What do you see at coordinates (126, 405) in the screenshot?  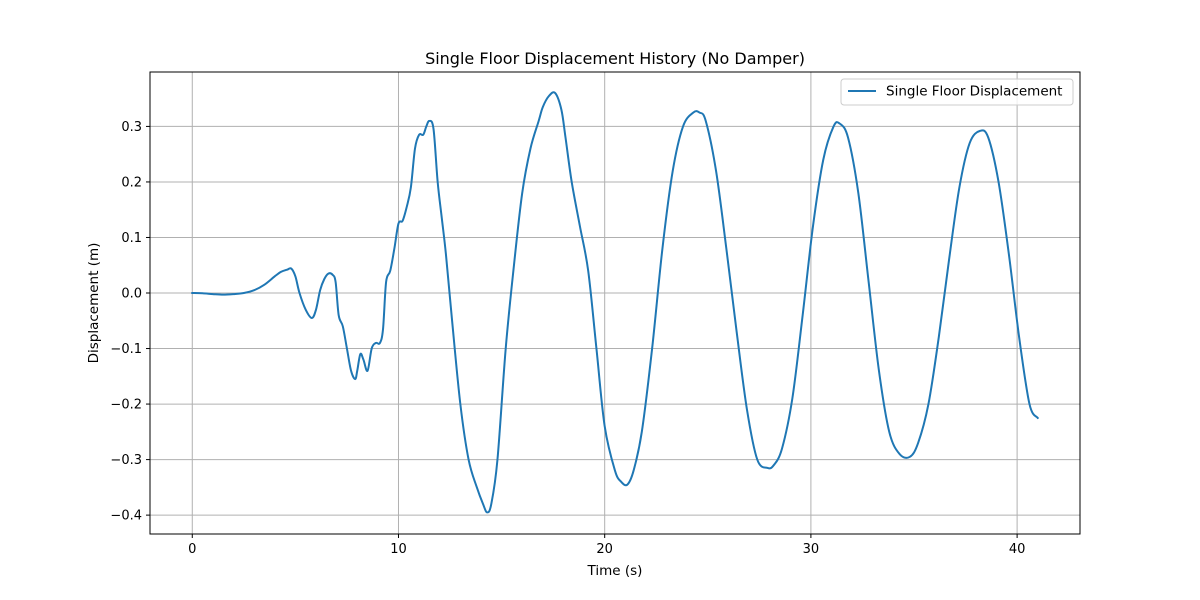 I see `y-tick-label: −0.2` at bounding box center [126, 405].